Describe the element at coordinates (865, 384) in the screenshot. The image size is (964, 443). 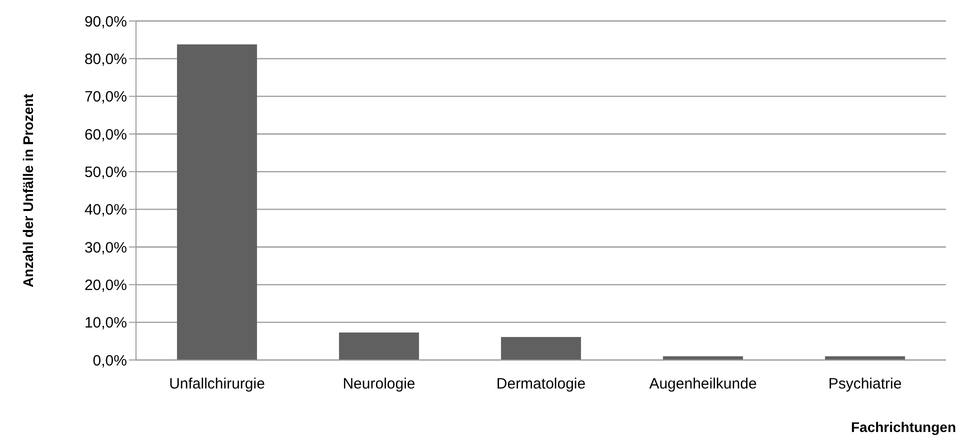
I see `x-tick-label: Psychiatrie` at that location.